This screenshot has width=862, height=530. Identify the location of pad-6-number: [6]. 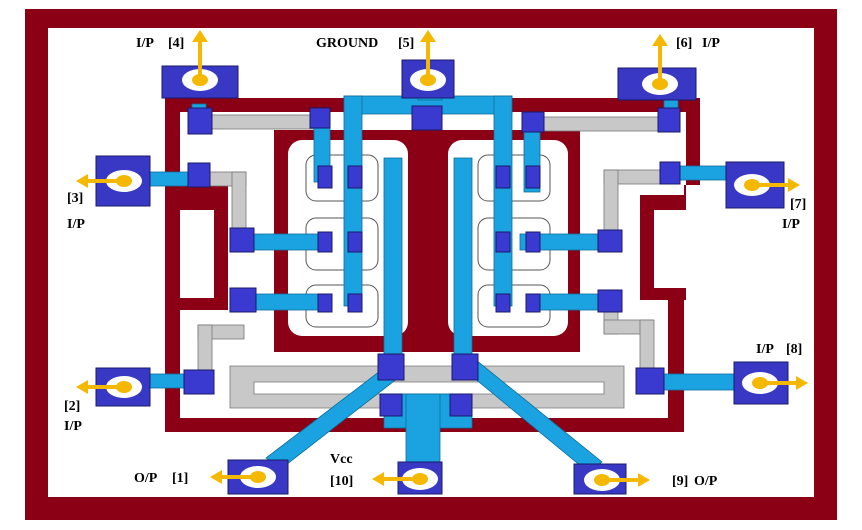
(684, 43).